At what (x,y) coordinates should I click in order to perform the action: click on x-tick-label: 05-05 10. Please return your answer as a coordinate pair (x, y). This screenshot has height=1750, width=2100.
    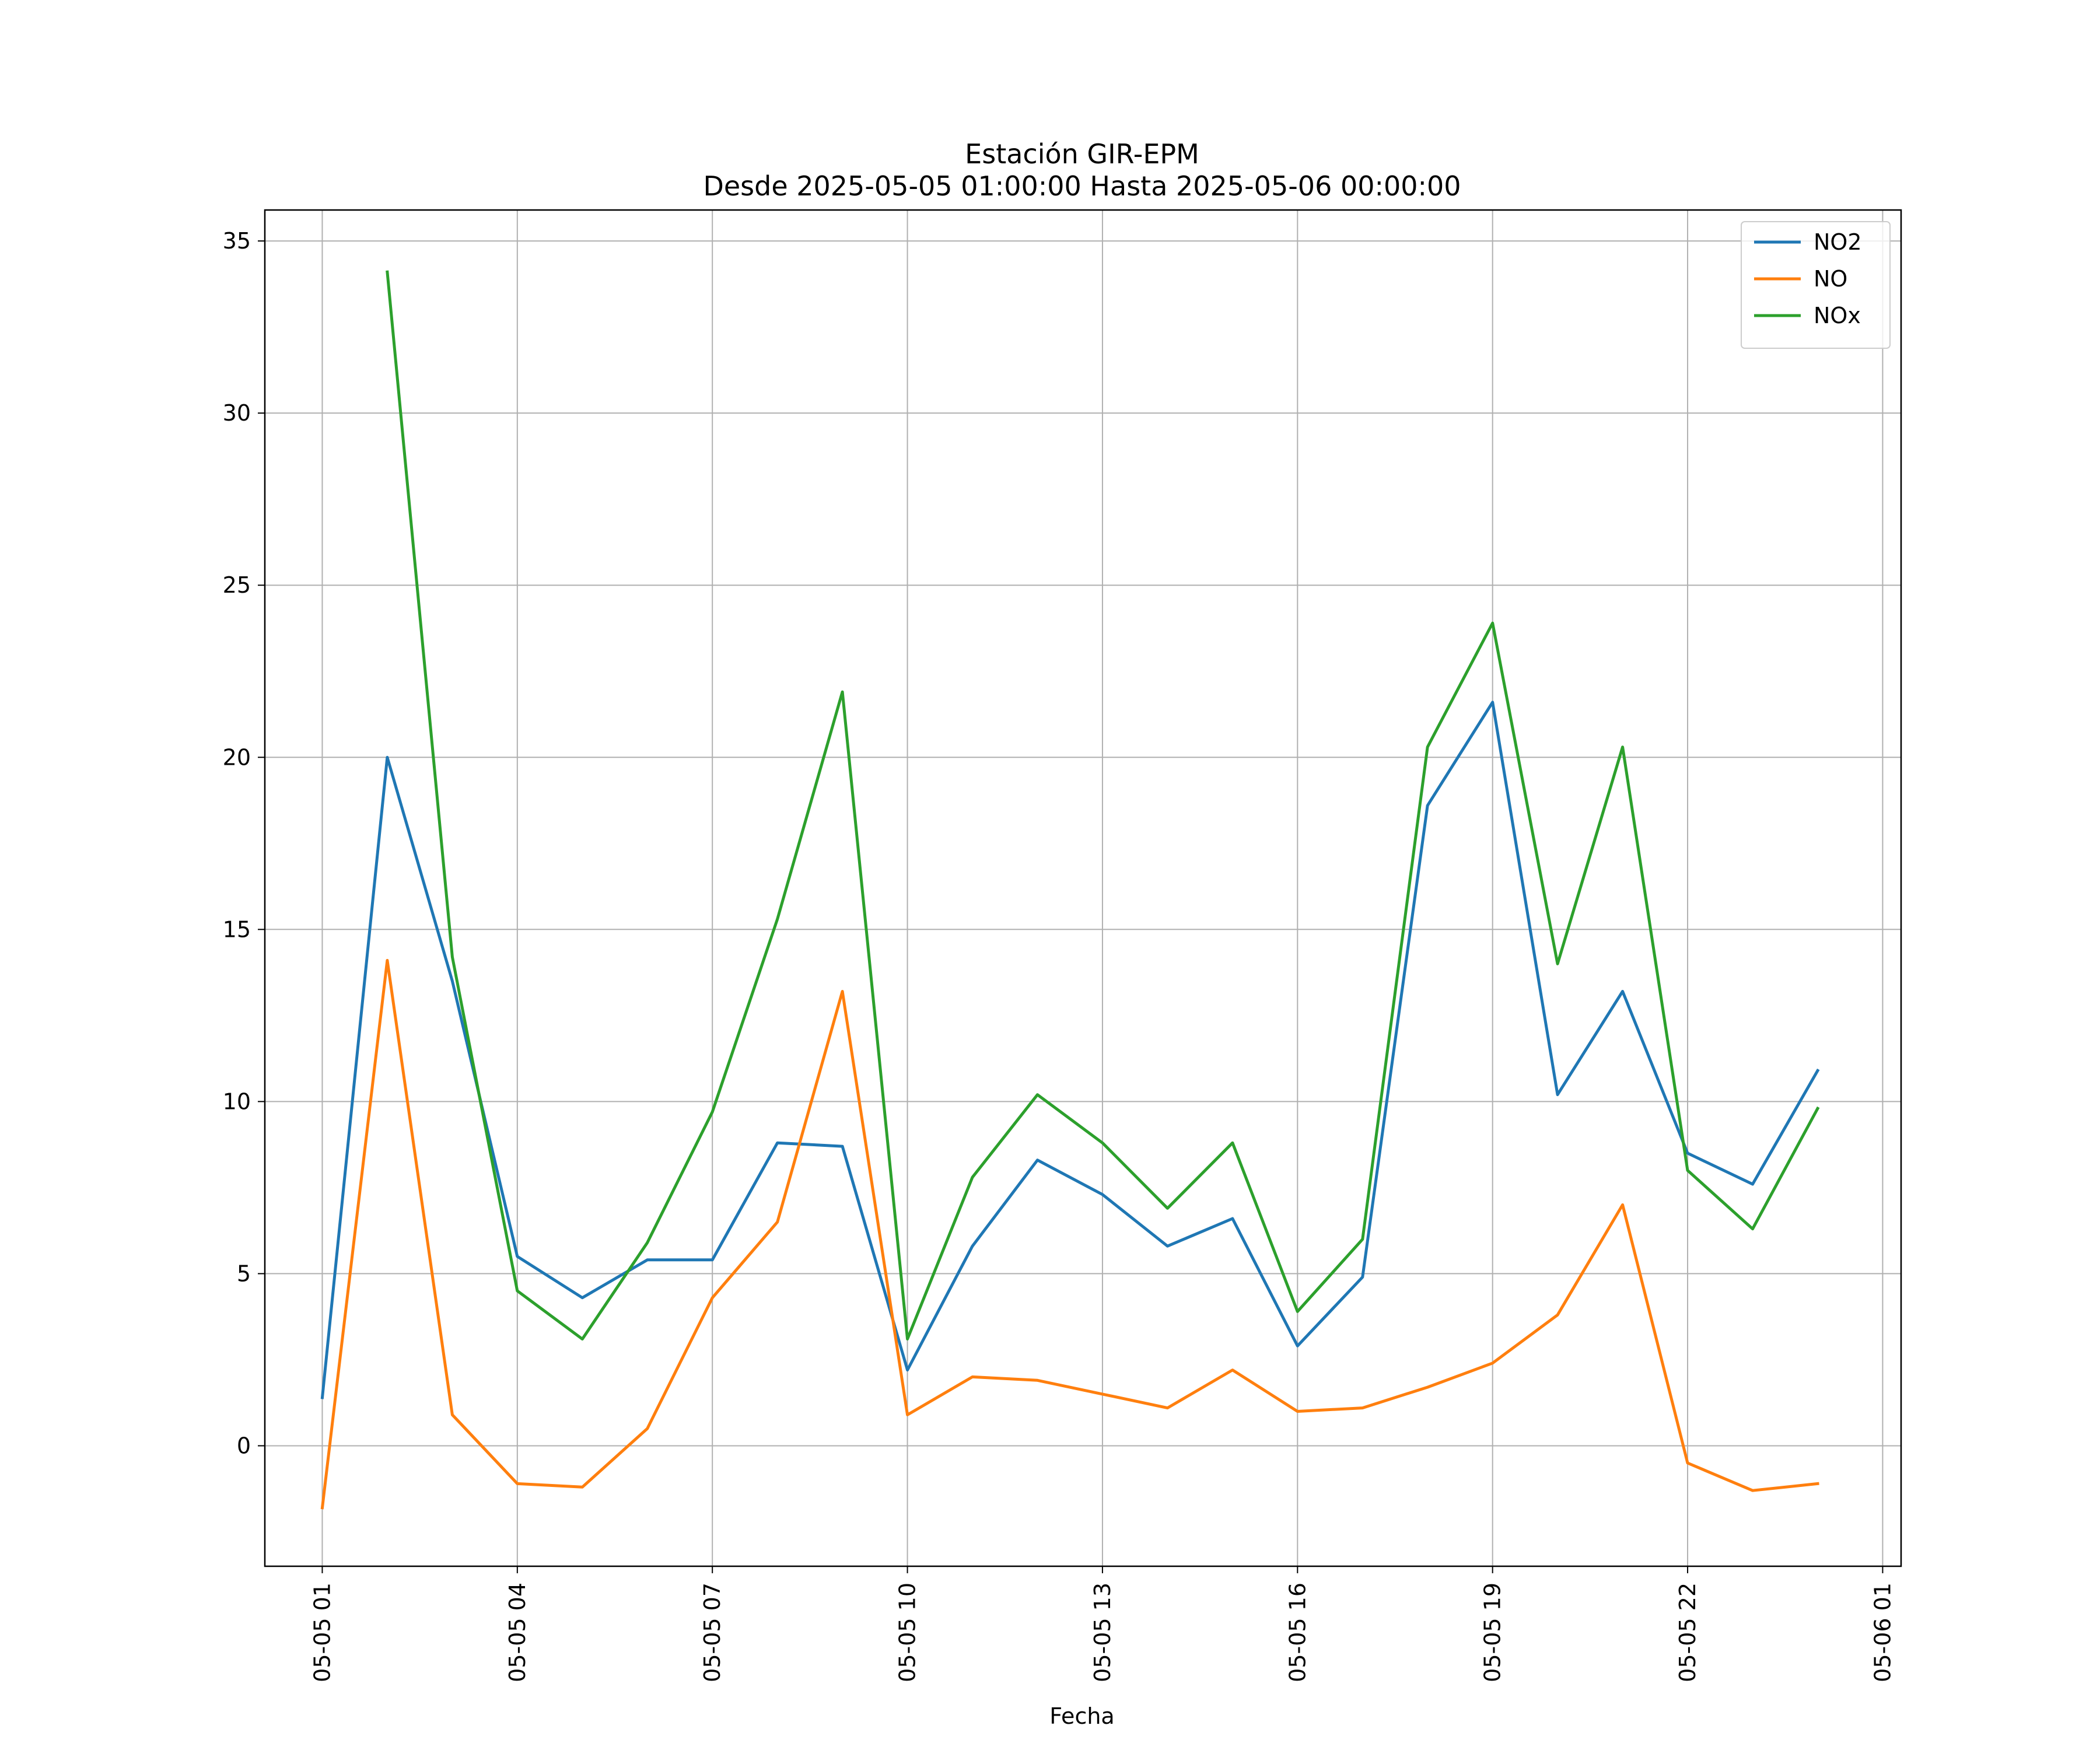
    Looking at the image, I should click on (908, 1632).